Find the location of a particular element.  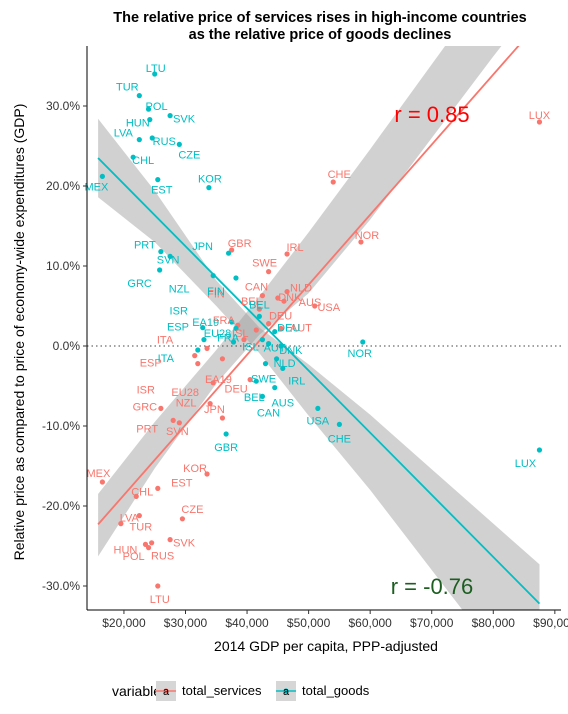

point-total_services-svk is located at coordinates (170, 540).